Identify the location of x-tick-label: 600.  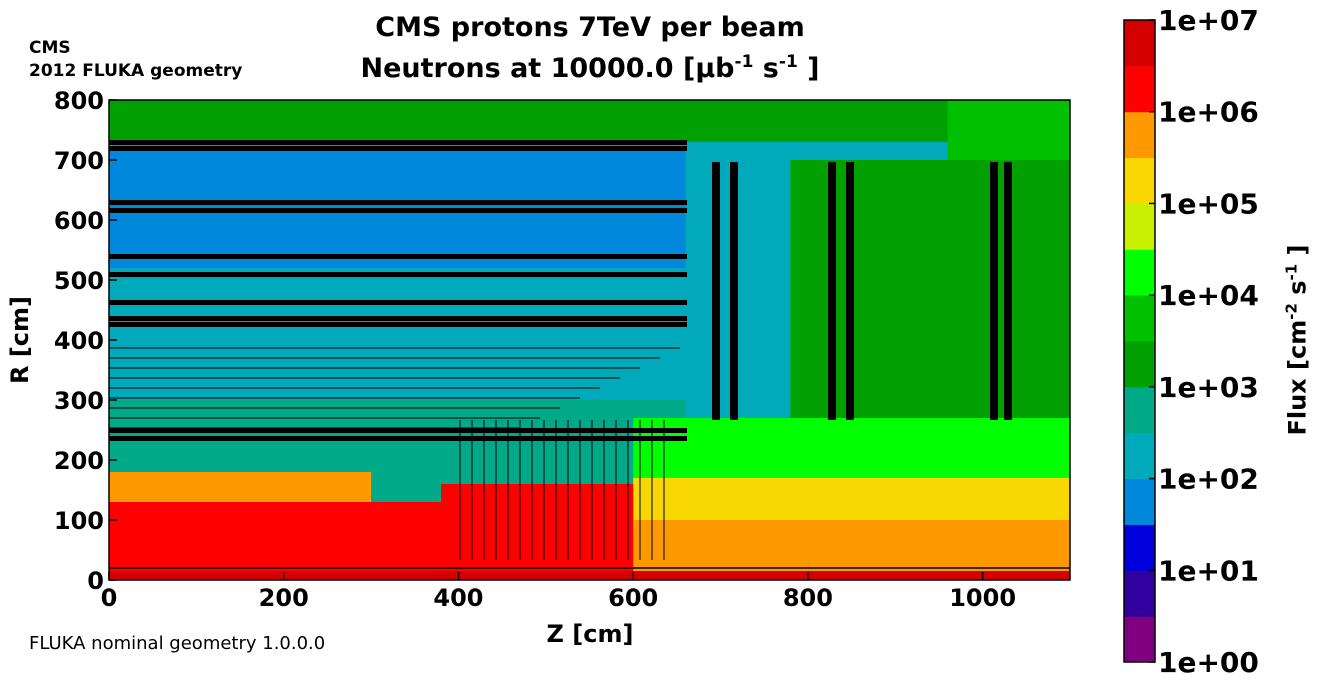
(633, 598).